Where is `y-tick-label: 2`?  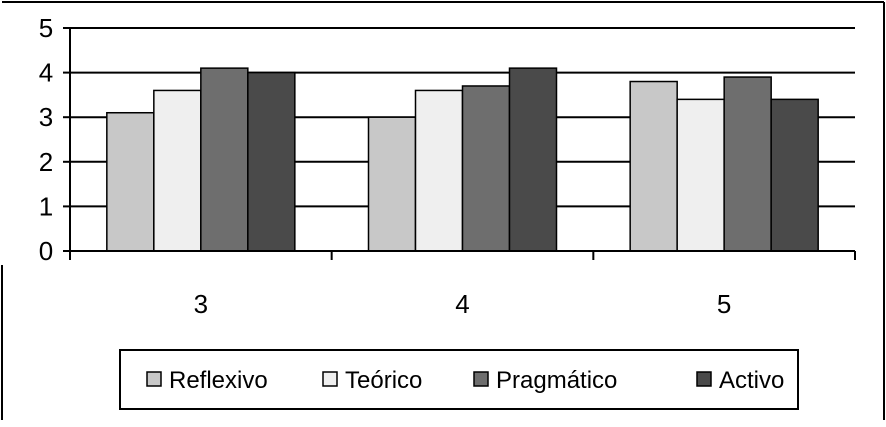 y-tick-label: 2 is located at coordinates (46, 162).